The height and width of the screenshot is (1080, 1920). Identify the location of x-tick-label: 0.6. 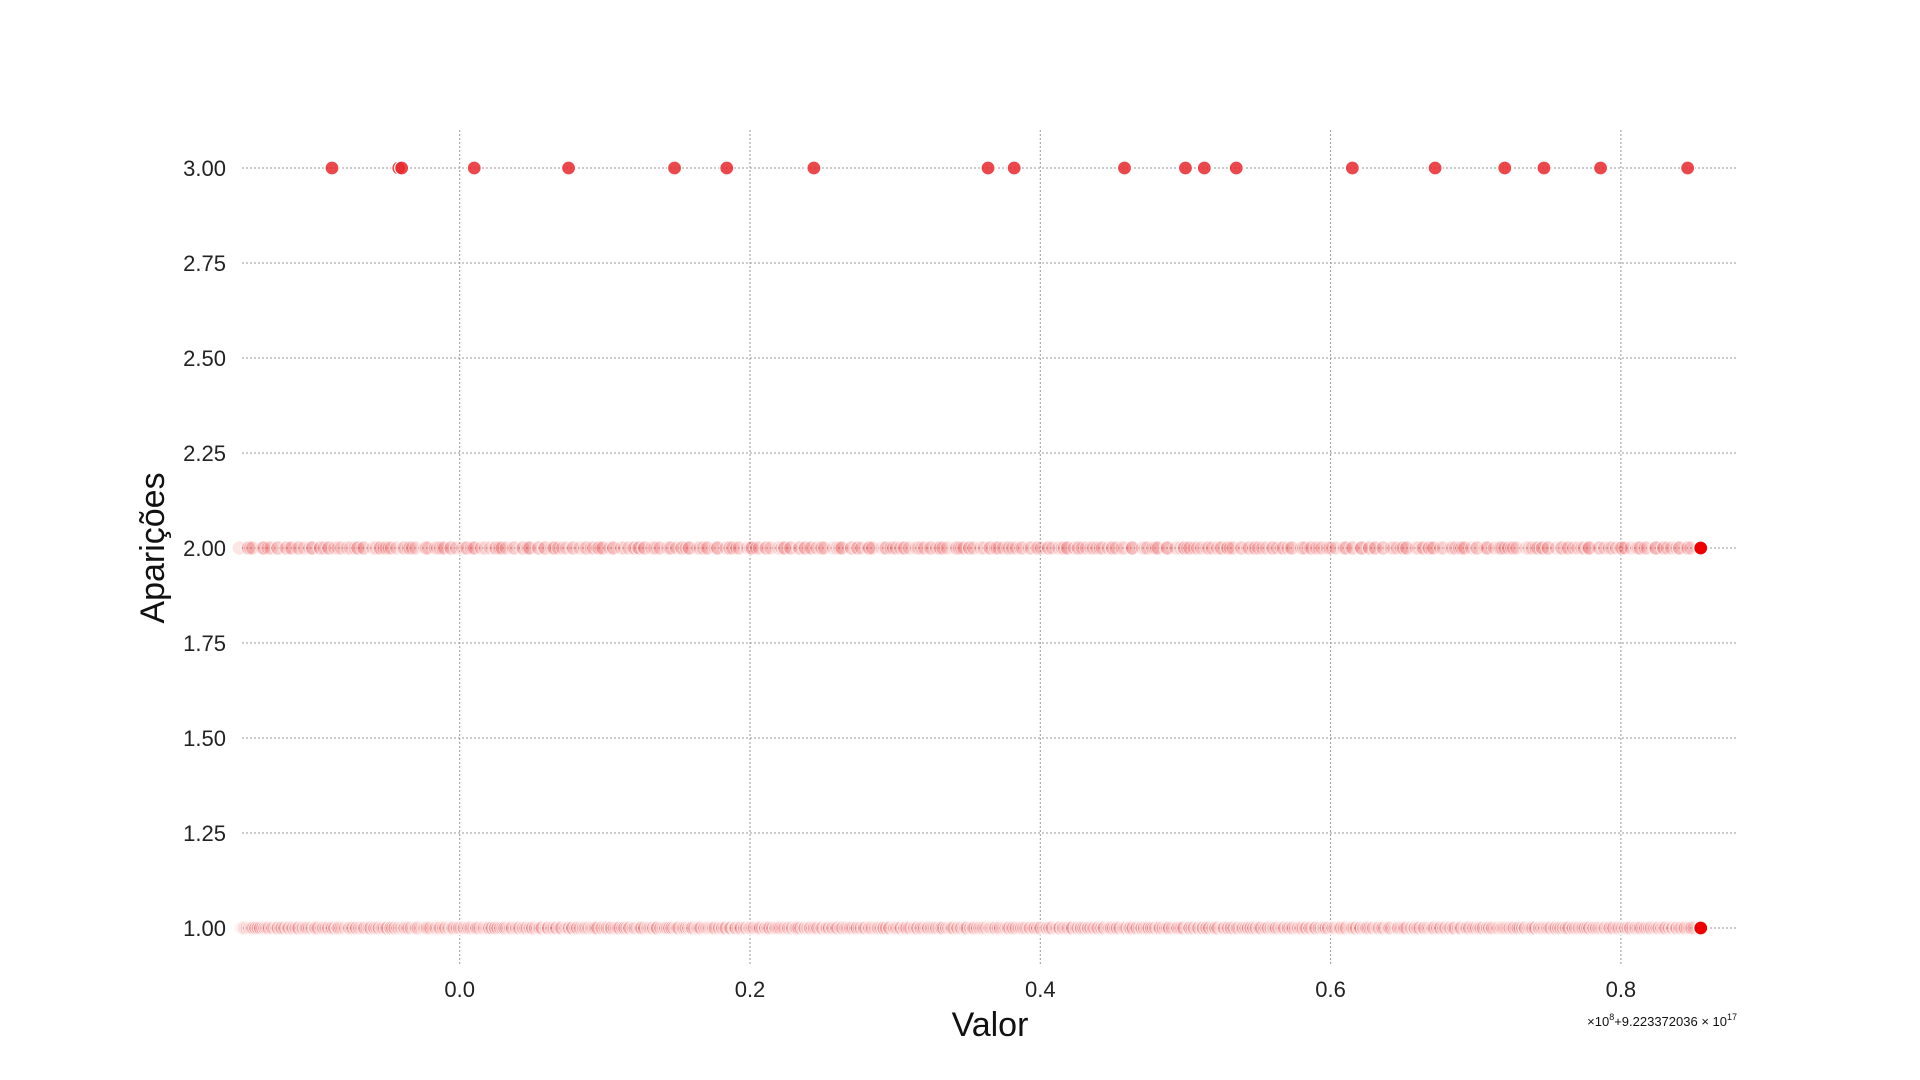
(1330, 989).